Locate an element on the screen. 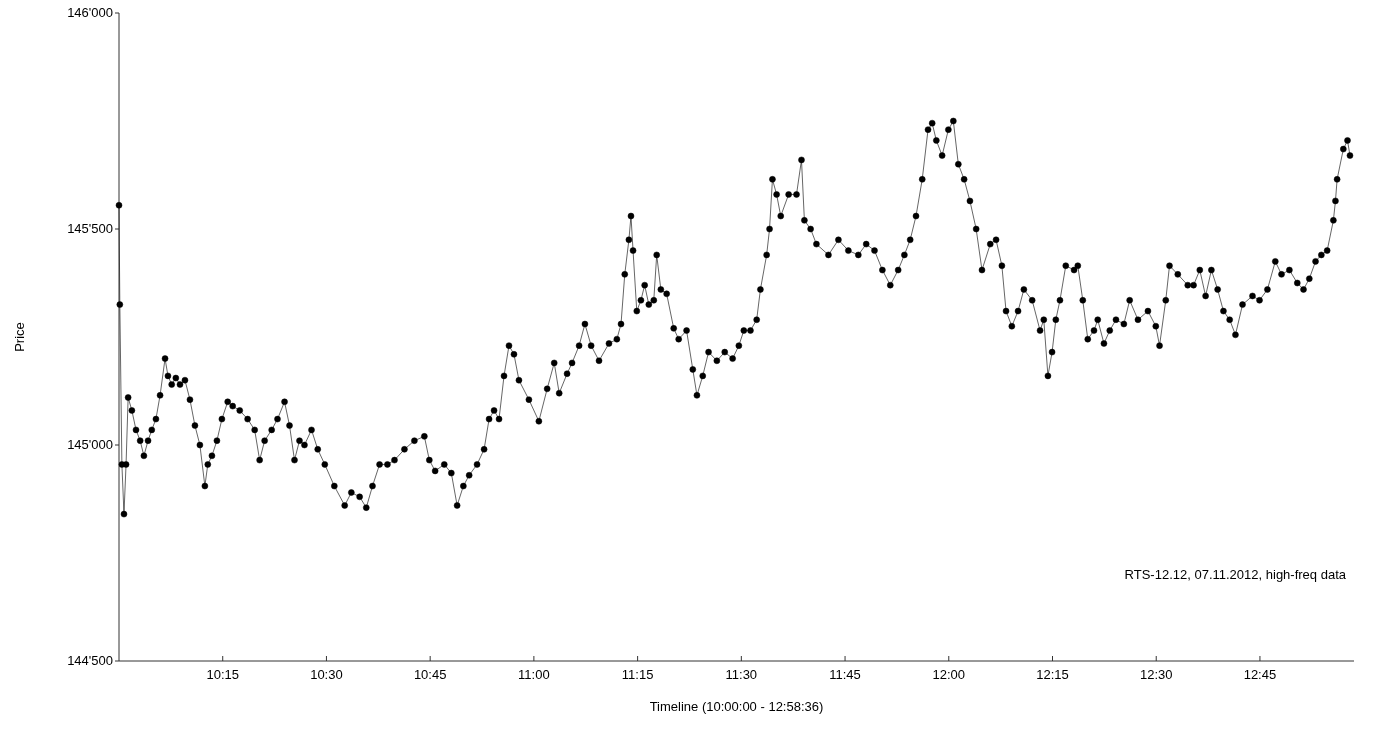  x-tick-label: 11:00 is located at coordinates (534, 674).